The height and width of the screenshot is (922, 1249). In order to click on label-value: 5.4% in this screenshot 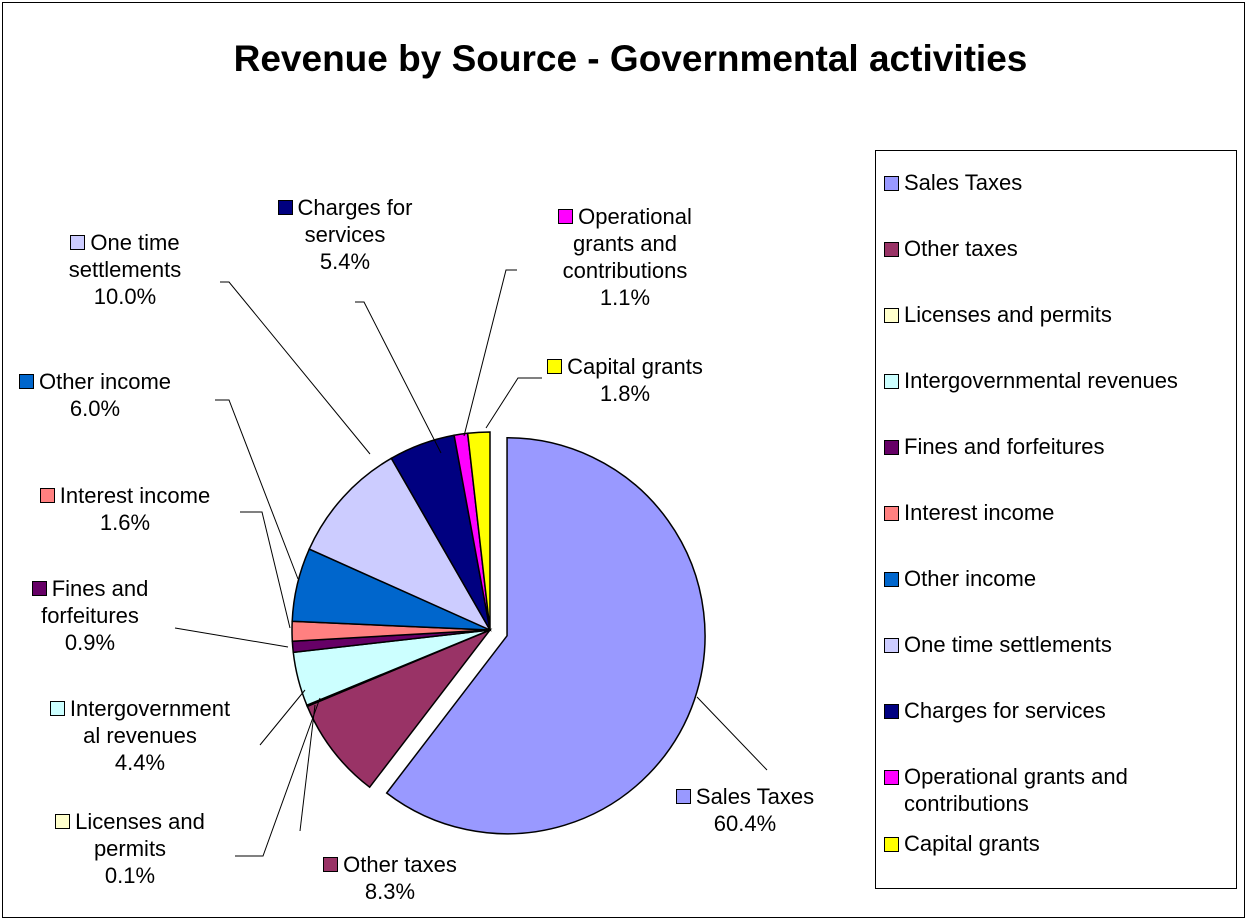, I will do `click(345, 261)`.